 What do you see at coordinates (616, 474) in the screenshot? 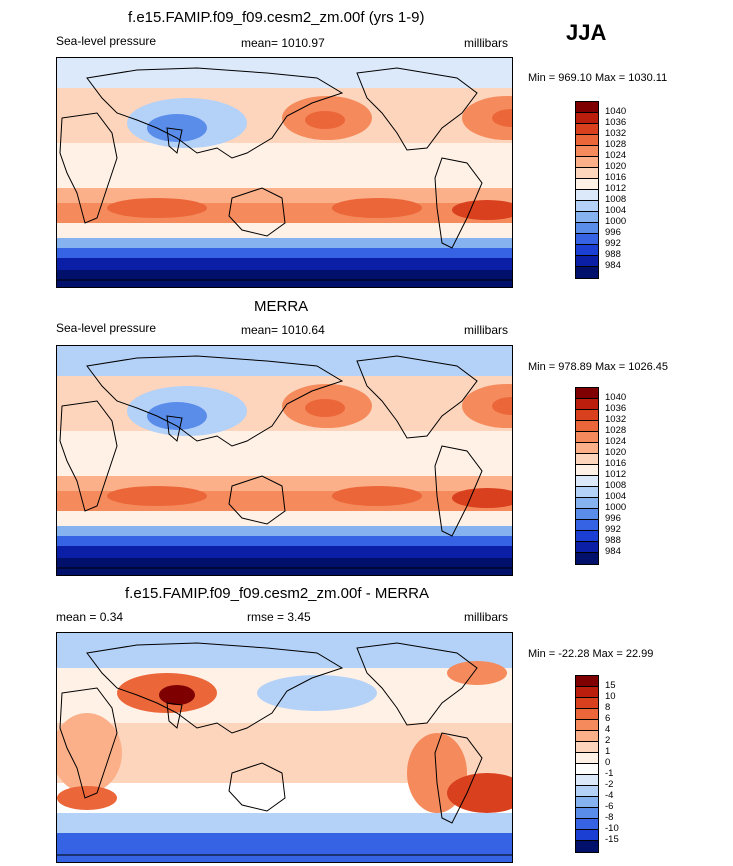
I see `colorbar-tick-label: 1012` at bounding box center [616, 474].